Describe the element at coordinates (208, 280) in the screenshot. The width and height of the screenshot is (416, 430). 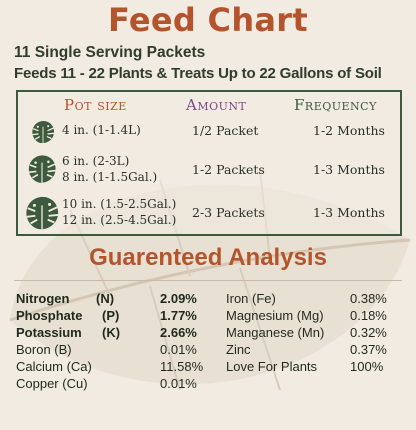
I see `section-divider` at that location.